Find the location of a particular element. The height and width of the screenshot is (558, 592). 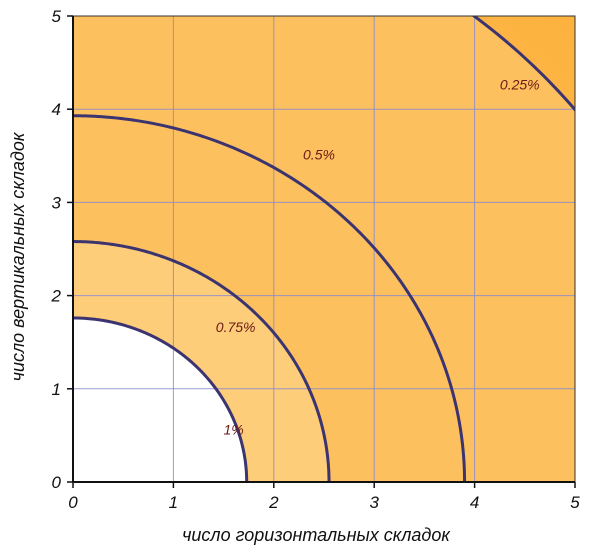

band-inner is located at coordinates (160, 399).